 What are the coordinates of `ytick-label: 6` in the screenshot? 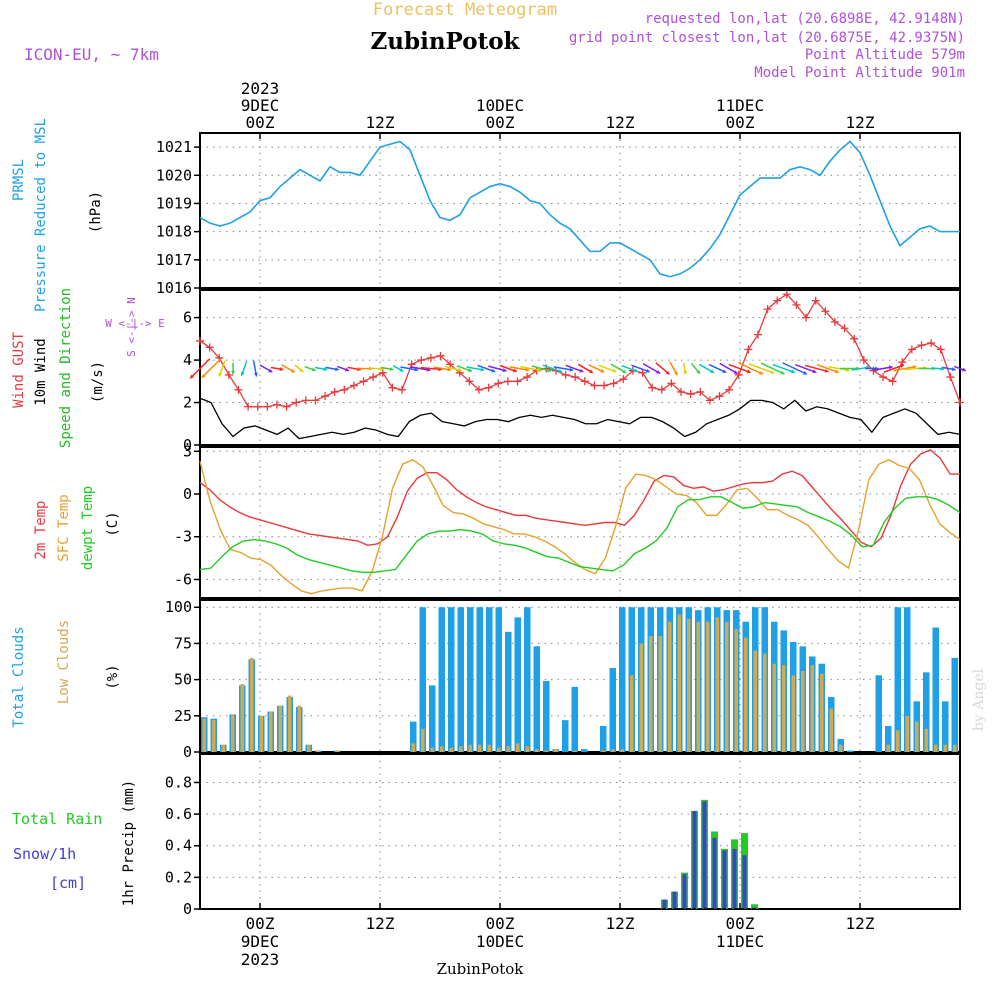 It's located at (187, 318).